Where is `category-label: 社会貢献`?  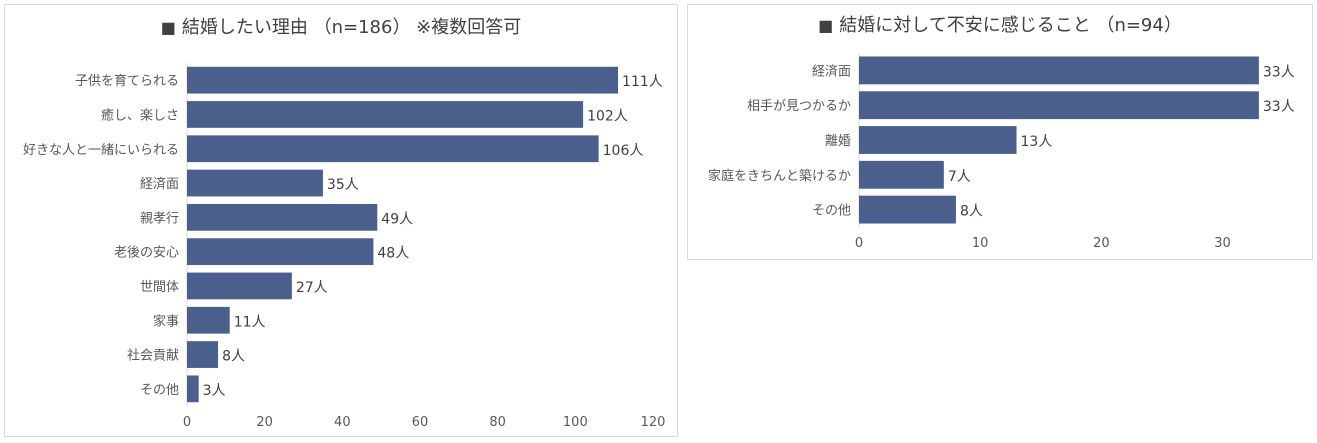 category-label: 社会貢献 is located at coordinates (153, 356).